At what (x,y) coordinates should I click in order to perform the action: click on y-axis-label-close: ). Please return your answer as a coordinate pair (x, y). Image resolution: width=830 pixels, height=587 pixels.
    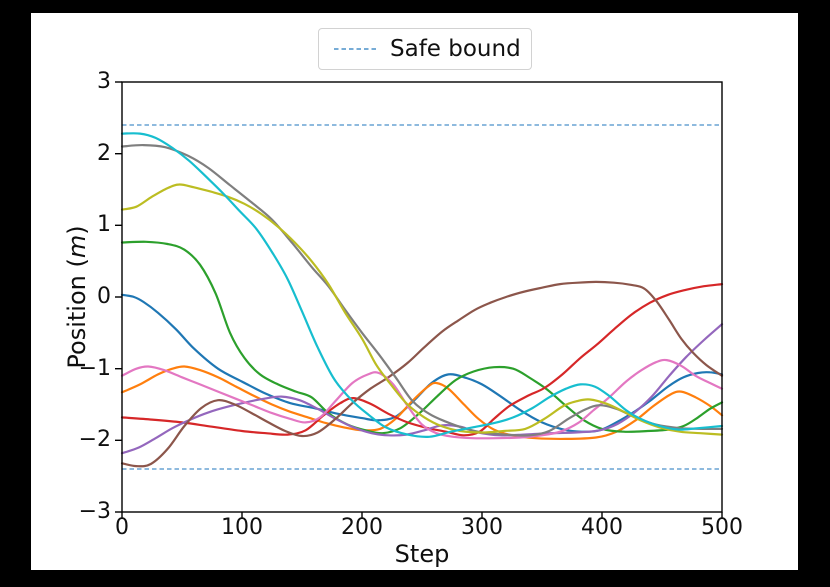
    Looking at the image, I should click on (77, 230).